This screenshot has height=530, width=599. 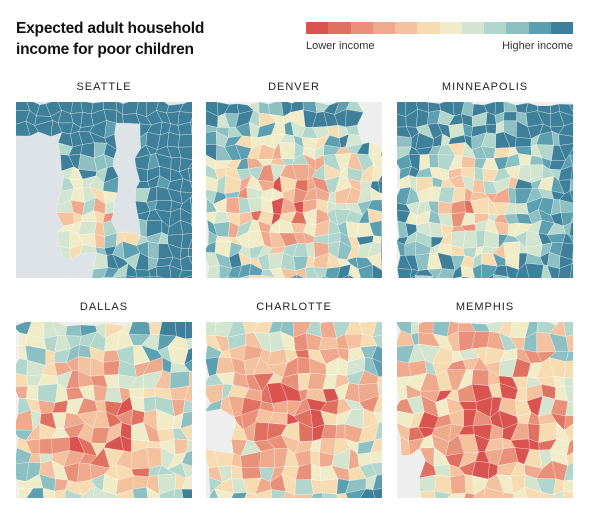 What do you see at coordinates (104, 410) in the screenshot?
I see `map-dallas` at bounding box center [104, 410].